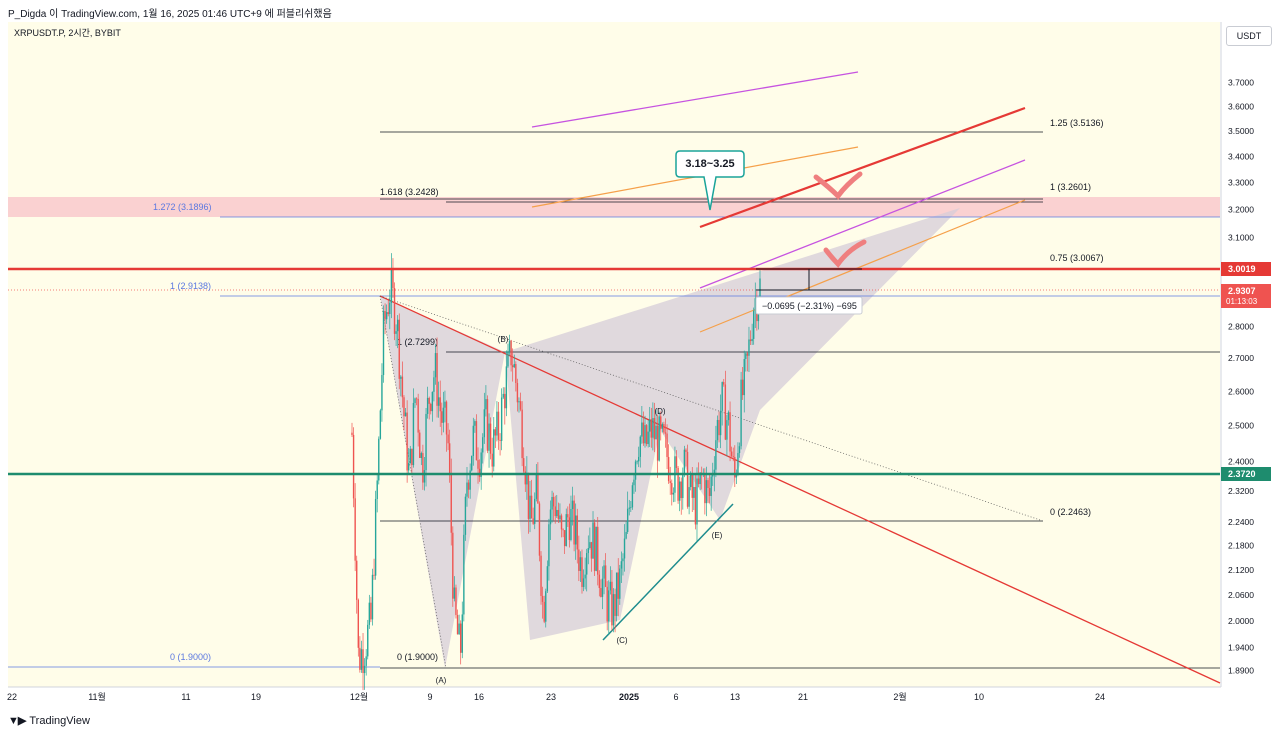 This screenshot has height=735, width=1280. I want to click on currency-button: USDT, so click(1249, 36).